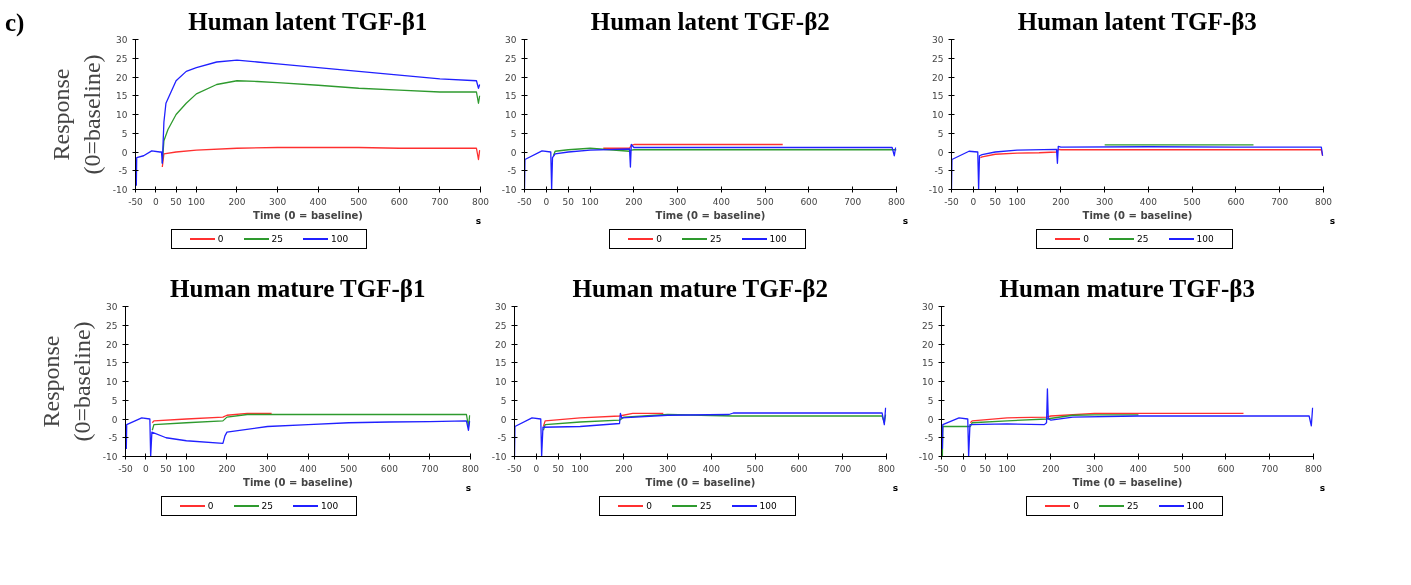 The width and height of the screenshot is (1411, 585). Describe the element at coordinates (710, 21) in the screenshot. I see `chart-title: Human latent TGF-β2` at that location.